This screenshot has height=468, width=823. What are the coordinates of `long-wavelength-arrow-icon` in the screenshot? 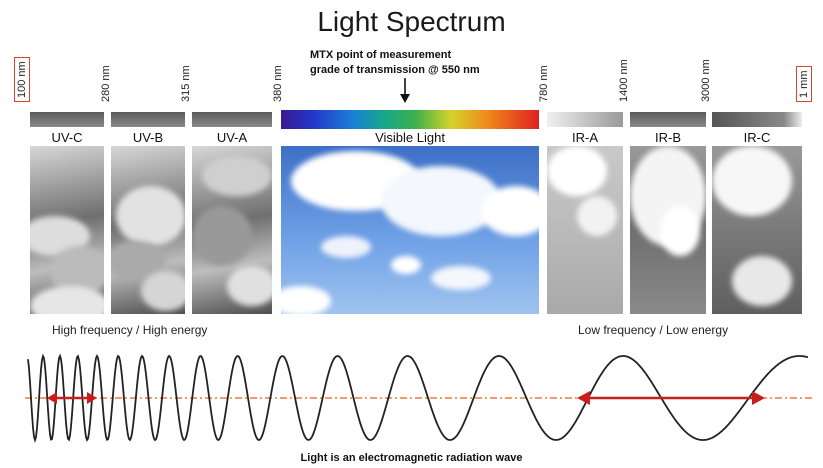 It's located at (671, 398).